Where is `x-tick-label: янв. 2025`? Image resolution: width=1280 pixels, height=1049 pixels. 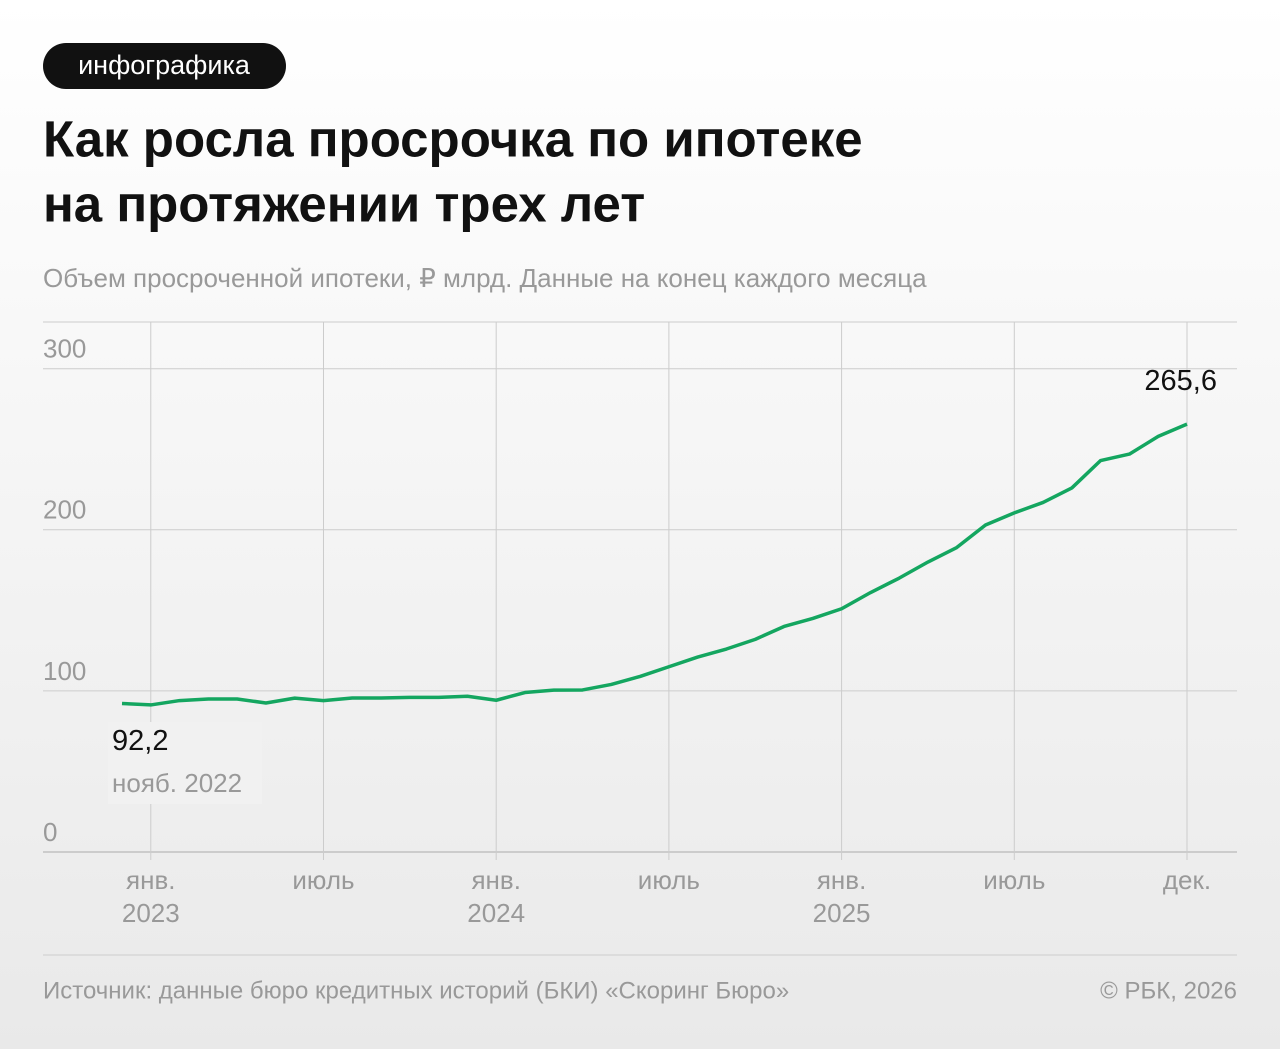
x-tick-label: янв. 2025 is located at coordinates (841, 896).